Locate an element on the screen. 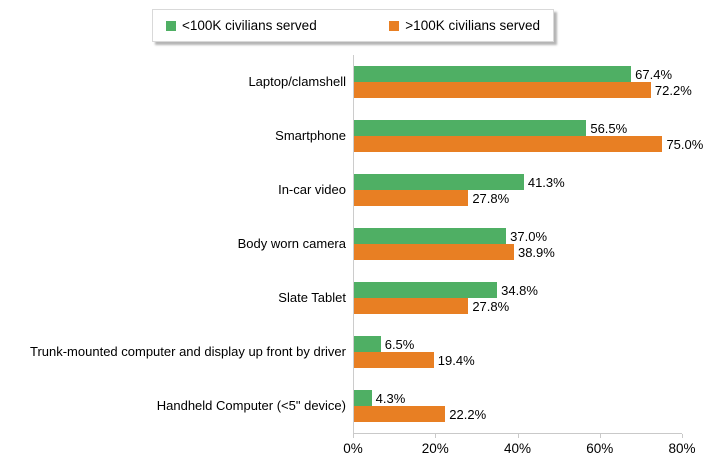 The image size is (724, 466). value-label: 22.2% is located at coordinates (468, 414).